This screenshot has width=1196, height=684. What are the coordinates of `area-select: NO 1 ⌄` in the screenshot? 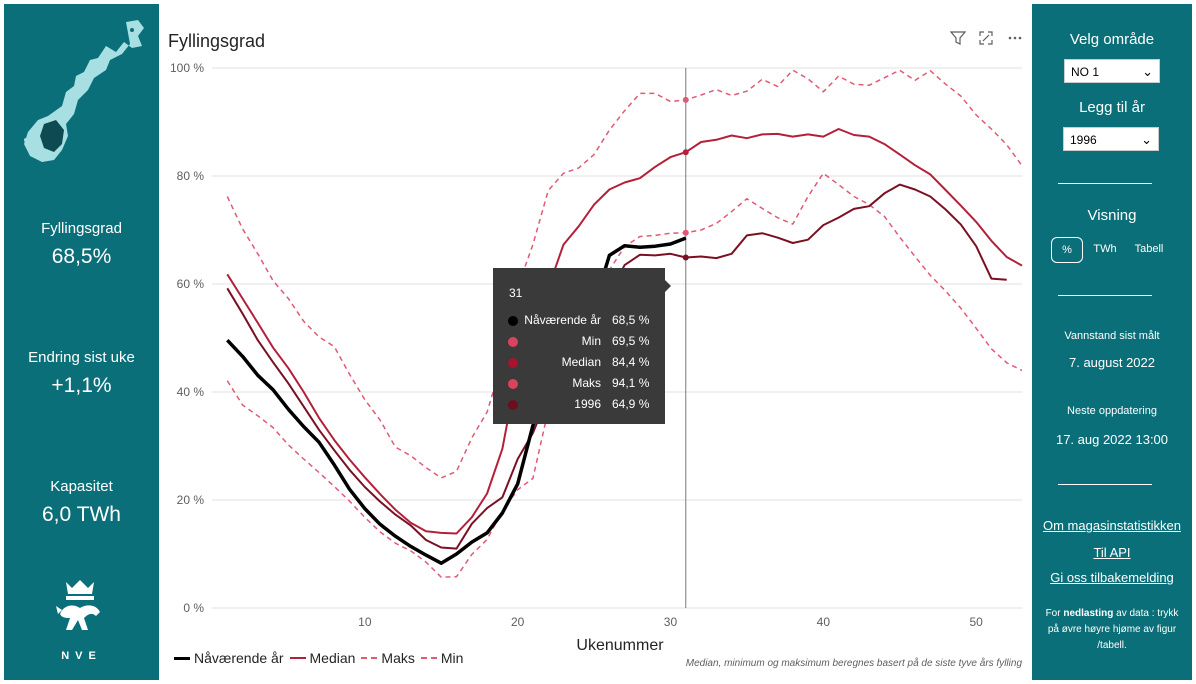 It's located at (1112, 71).